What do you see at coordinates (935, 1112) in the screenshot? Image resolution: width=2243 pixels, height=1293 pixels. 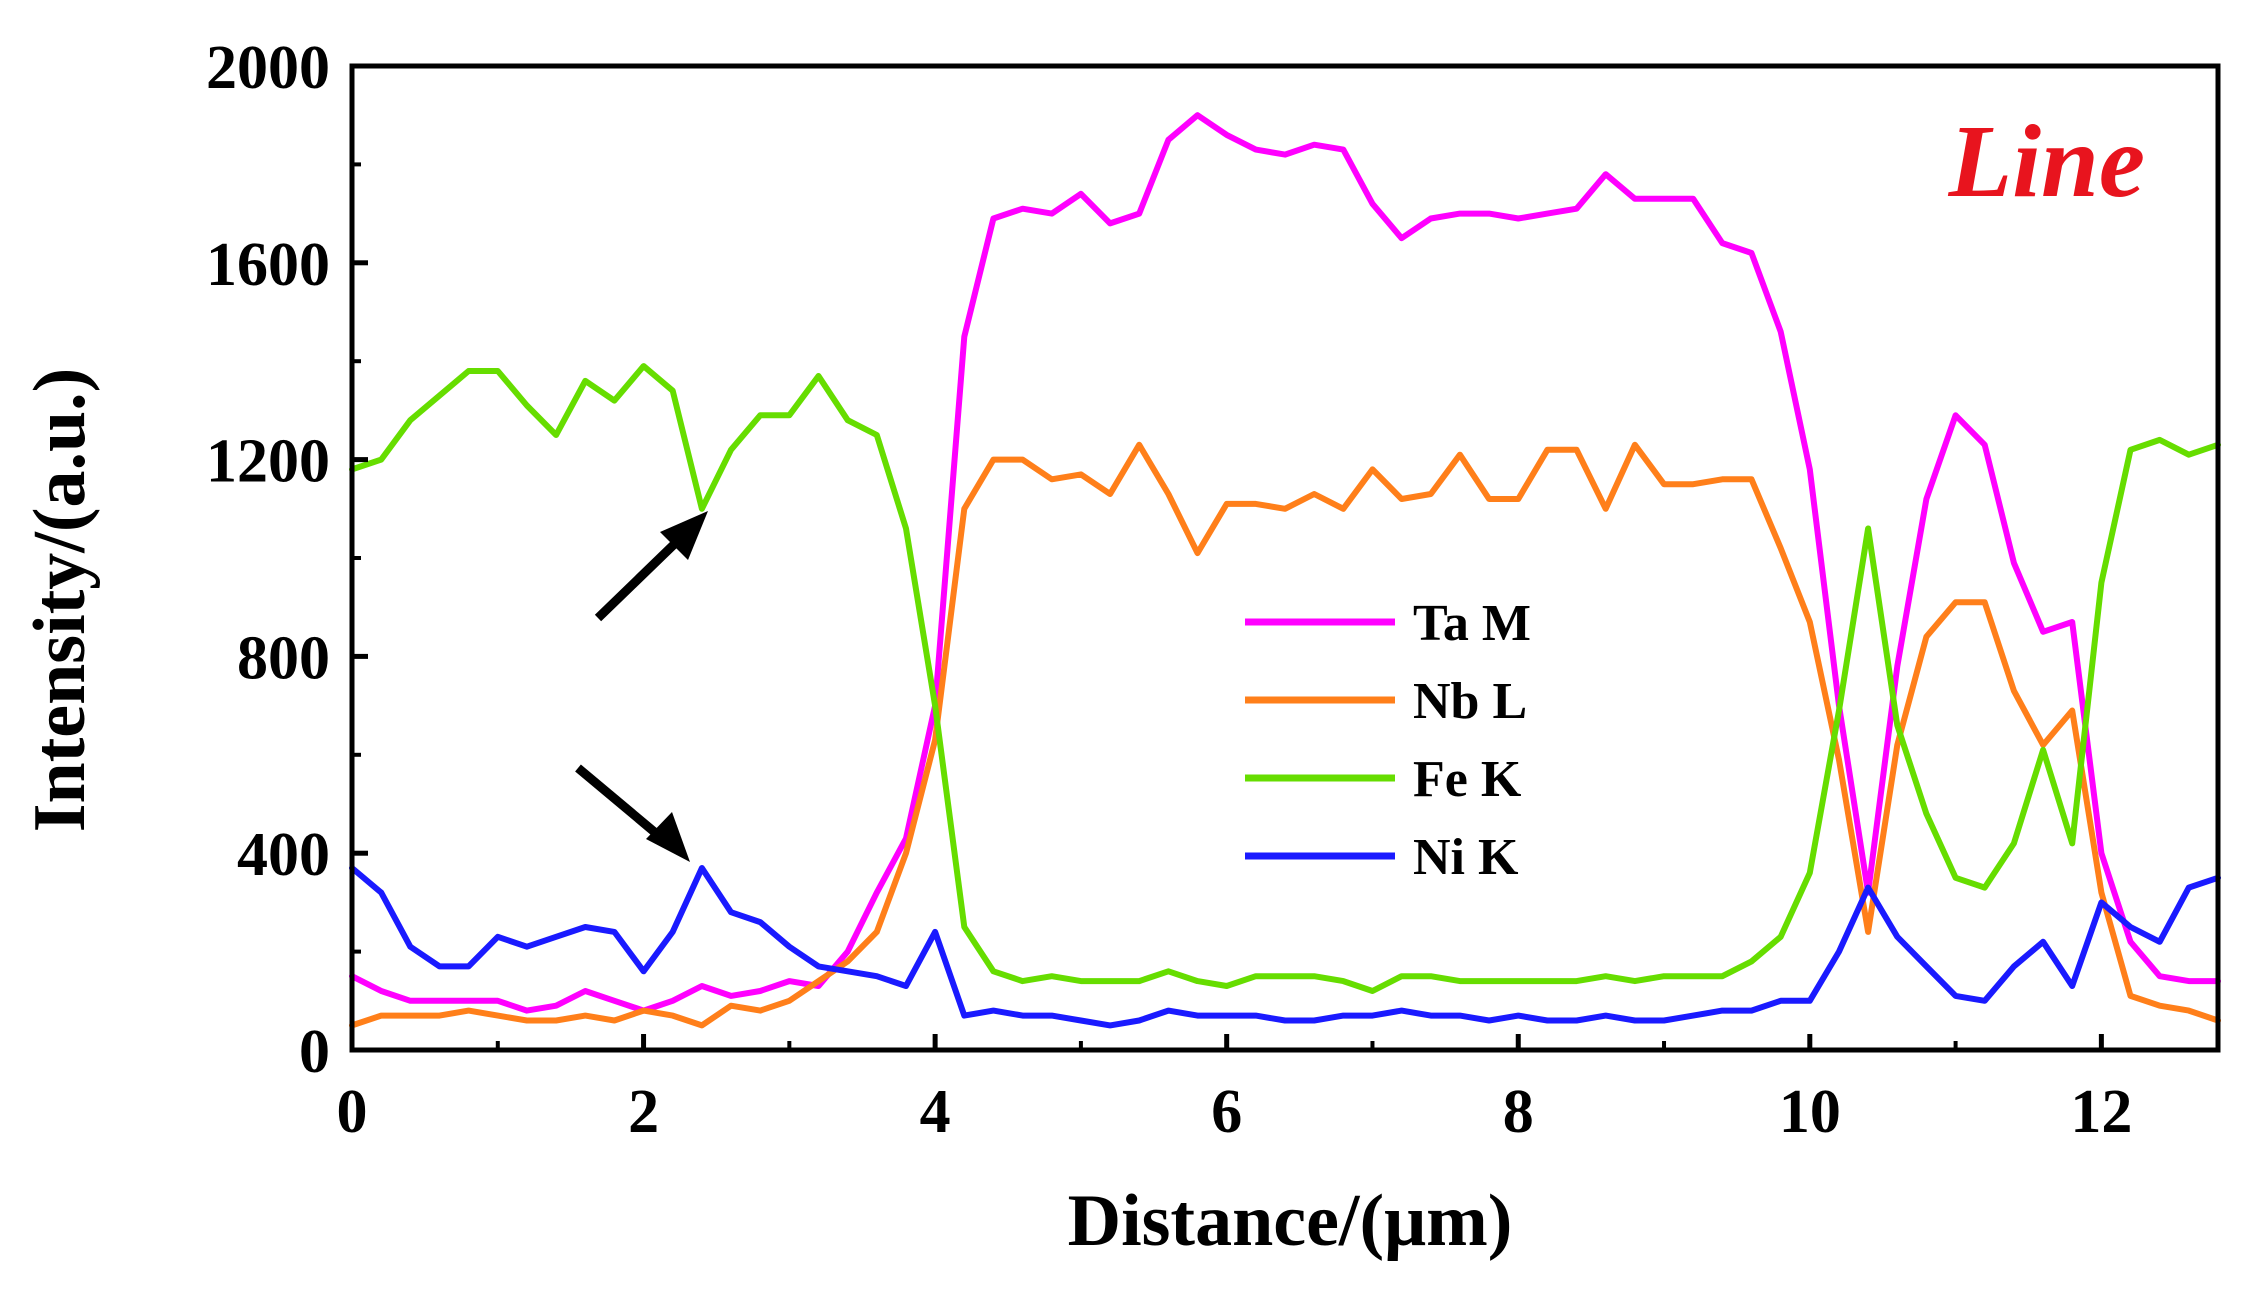 I see `x-tick-label: 4` at bounding box center [935, 1112].